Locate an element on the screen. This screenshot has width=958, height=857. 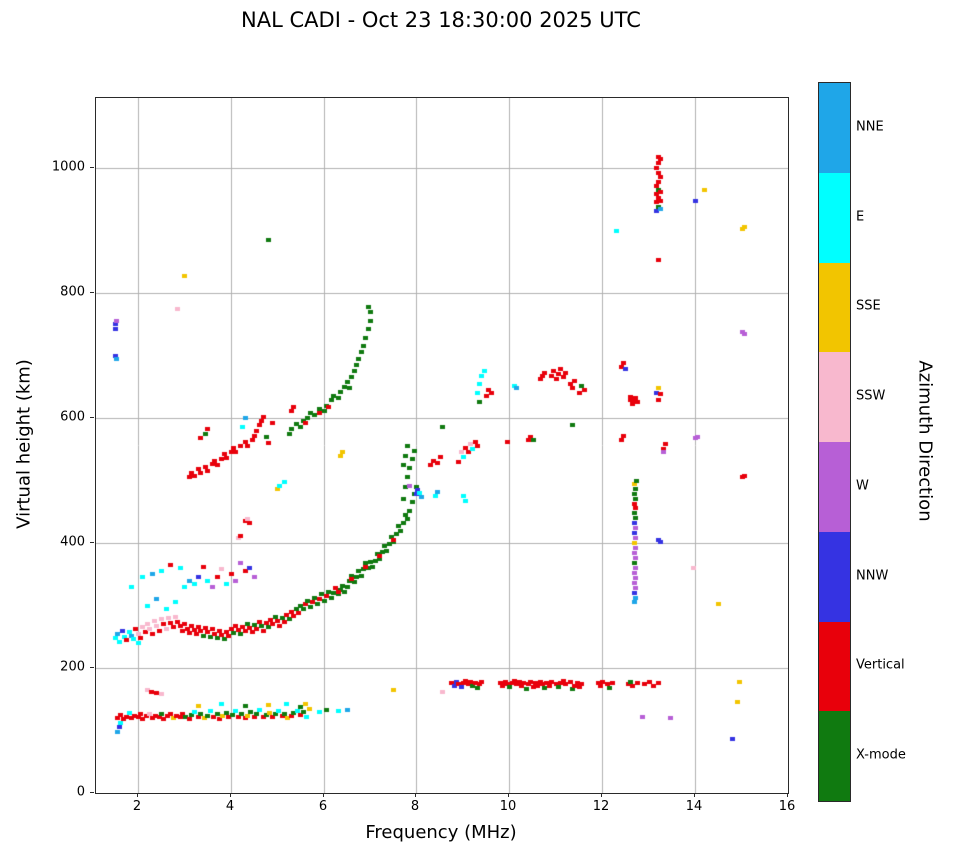
colorbar-tick-label: NNW is located at coordinates (872, 576).